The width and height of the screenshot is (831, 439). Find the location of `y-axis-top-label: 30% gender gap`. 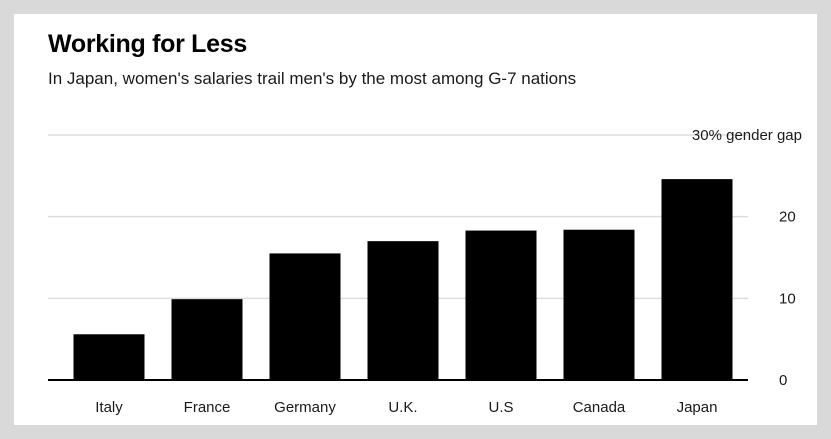

y-axis-top-label: 30% gender gap is located at coordinates (747, 135).